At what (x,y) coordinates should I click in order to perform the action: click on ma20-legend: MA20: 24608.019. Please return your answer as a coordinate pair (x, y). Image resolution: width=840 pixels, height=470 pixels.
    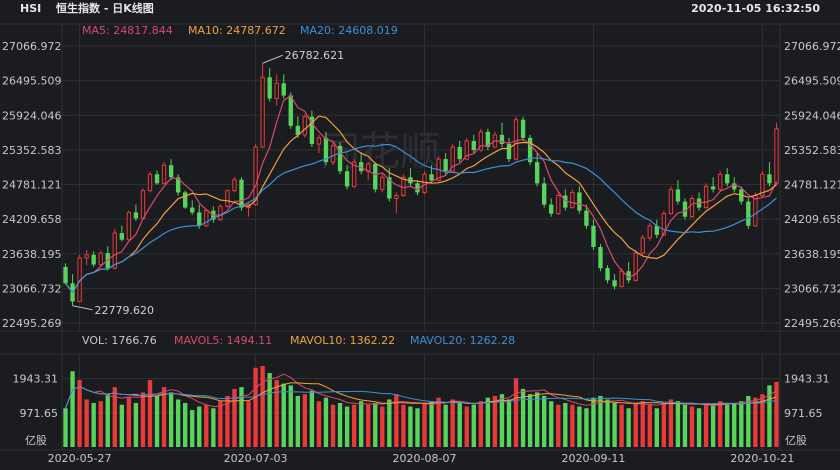
    Looking at the image, I should click on (349, 30).